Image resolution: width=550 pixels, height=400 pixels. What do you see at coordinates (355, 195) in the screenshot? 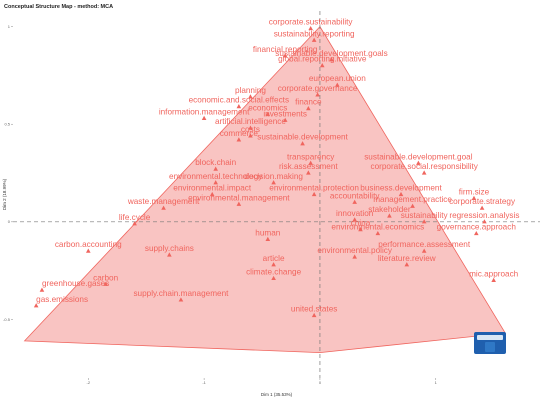
I see `data-point-label: accountability` at bounding box center [355, 195].